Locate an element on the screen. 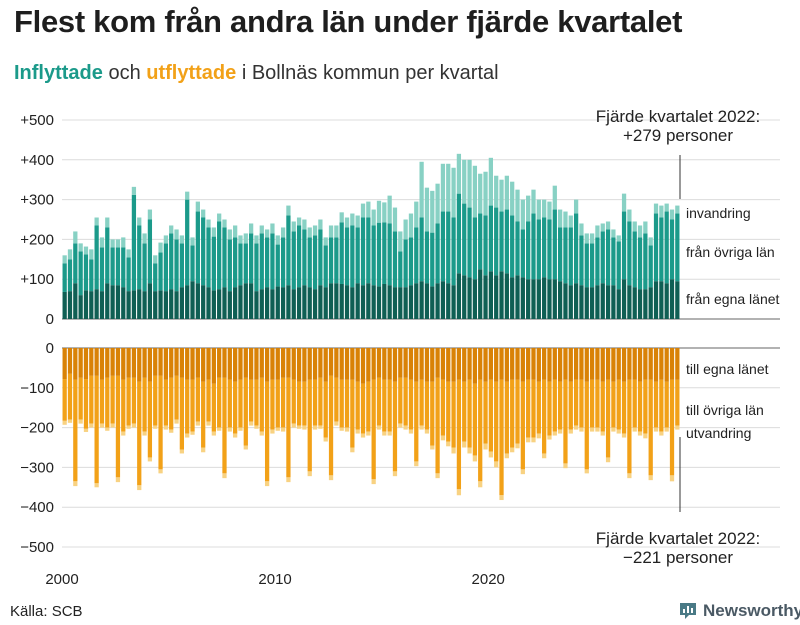 The height and width of the screenshot is (625, 800). x-tick-label: 2000 is located at coordinates (61, 579).